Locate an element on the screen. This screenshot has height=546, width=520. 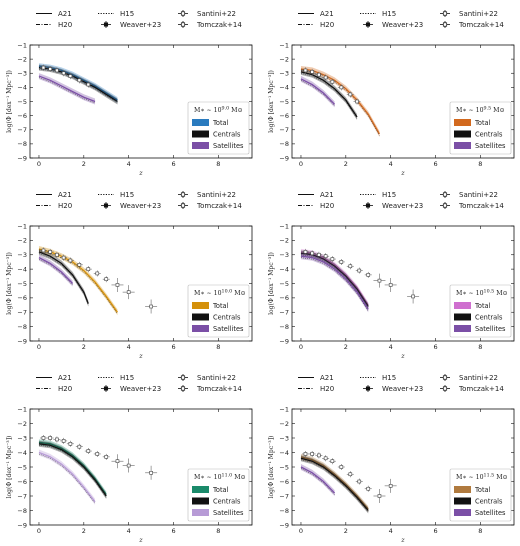
y-tick-label: −1 is located at coordinates (284, 226).